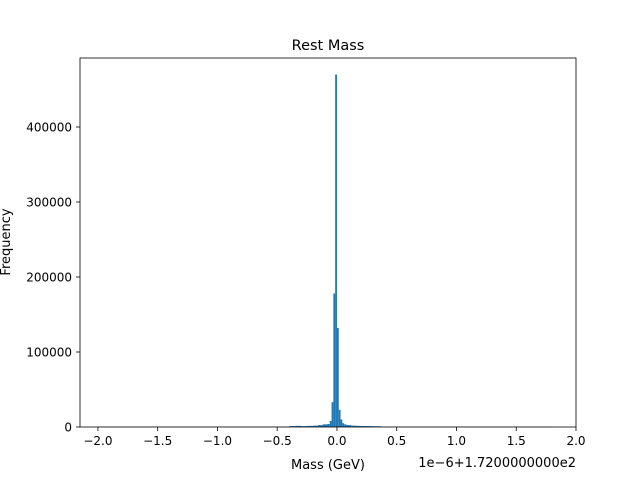  What do you see at coordinates (336, 441) in the screenshot?
I see `x-tick-label: 0.0` at bounding box center [336, 441].